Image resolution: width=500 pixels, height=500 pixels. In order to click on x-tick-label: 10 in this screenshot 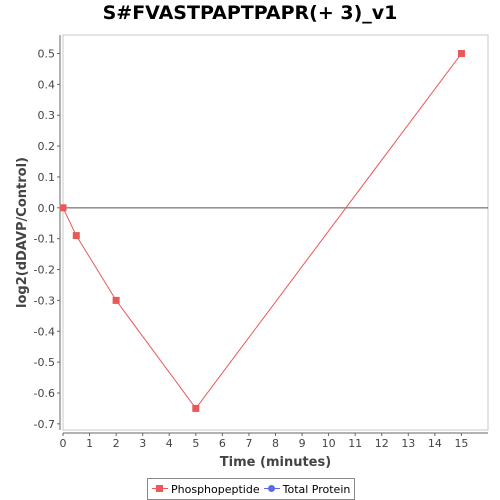, I will do `click(329, 443)`.